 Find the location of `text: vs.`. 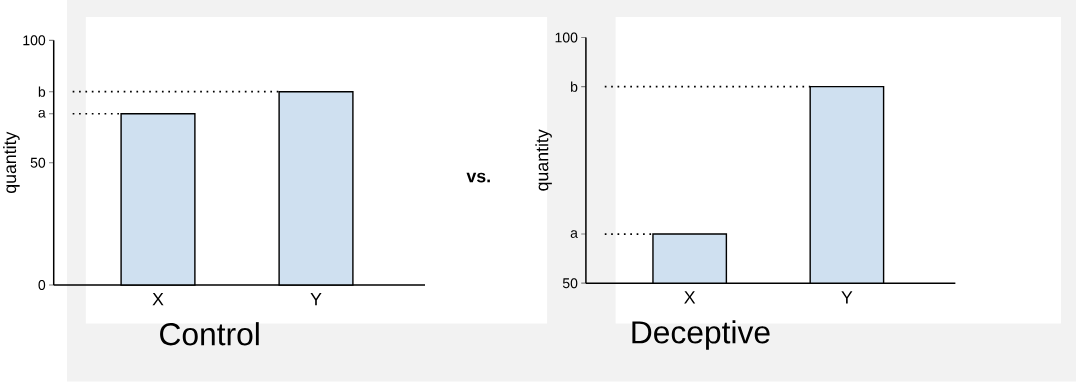

text: vs. is located at coordinates (478, 177).